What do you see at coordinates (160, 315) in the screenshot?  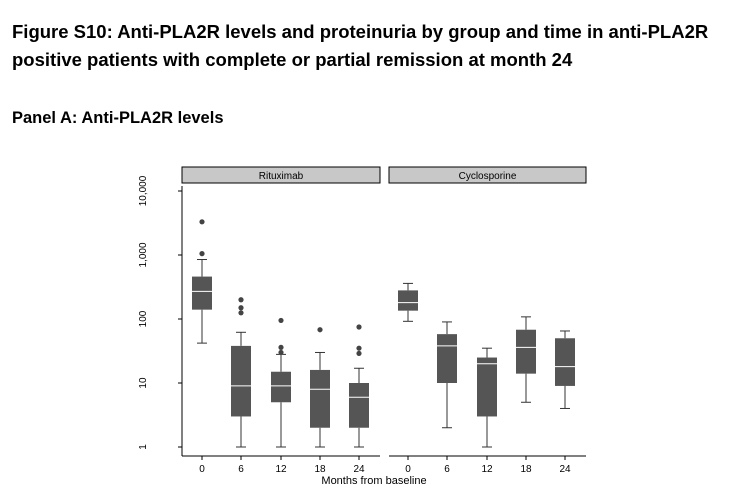 I see `y-axis: 1 10 100 1,000 10,000` at bounding box center [160, 315].